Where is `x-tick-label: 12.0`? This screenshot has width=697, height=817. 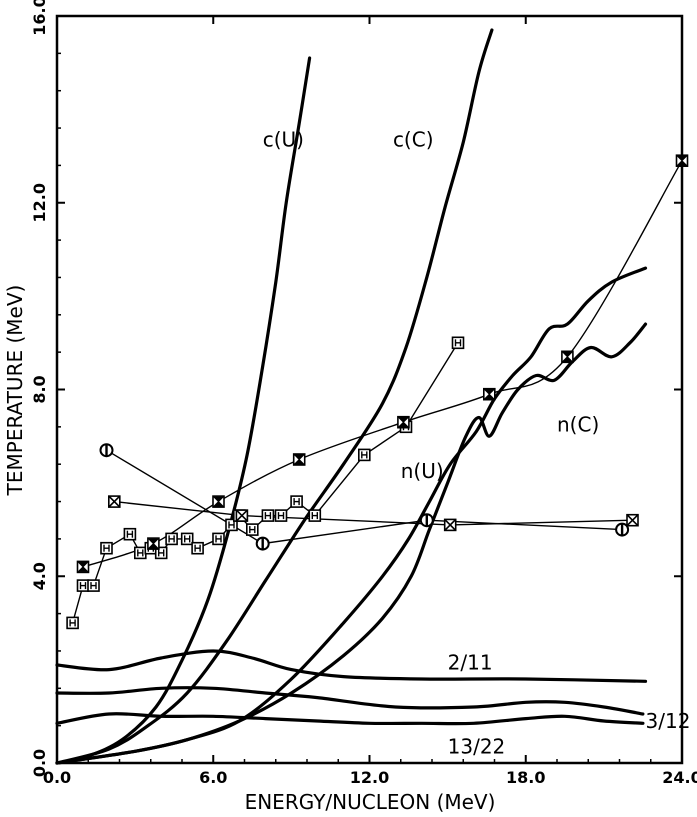 x-tick-label: 12.0 is located at coordinates (369, 777).